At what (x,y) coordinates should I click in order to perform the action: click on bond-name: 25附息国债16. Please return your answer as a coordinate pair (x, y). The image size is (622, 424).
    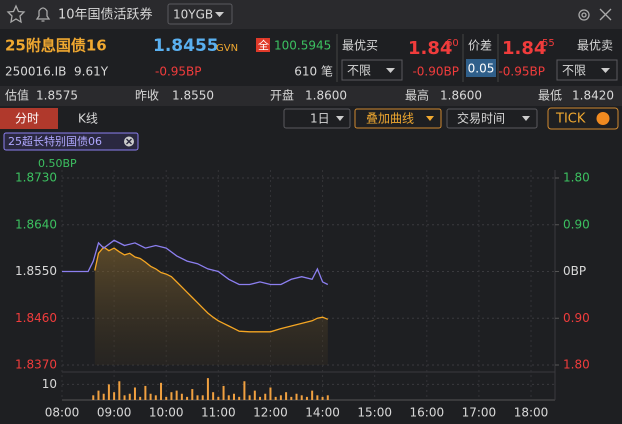
    Looking at the image, I should click on (56, 46).